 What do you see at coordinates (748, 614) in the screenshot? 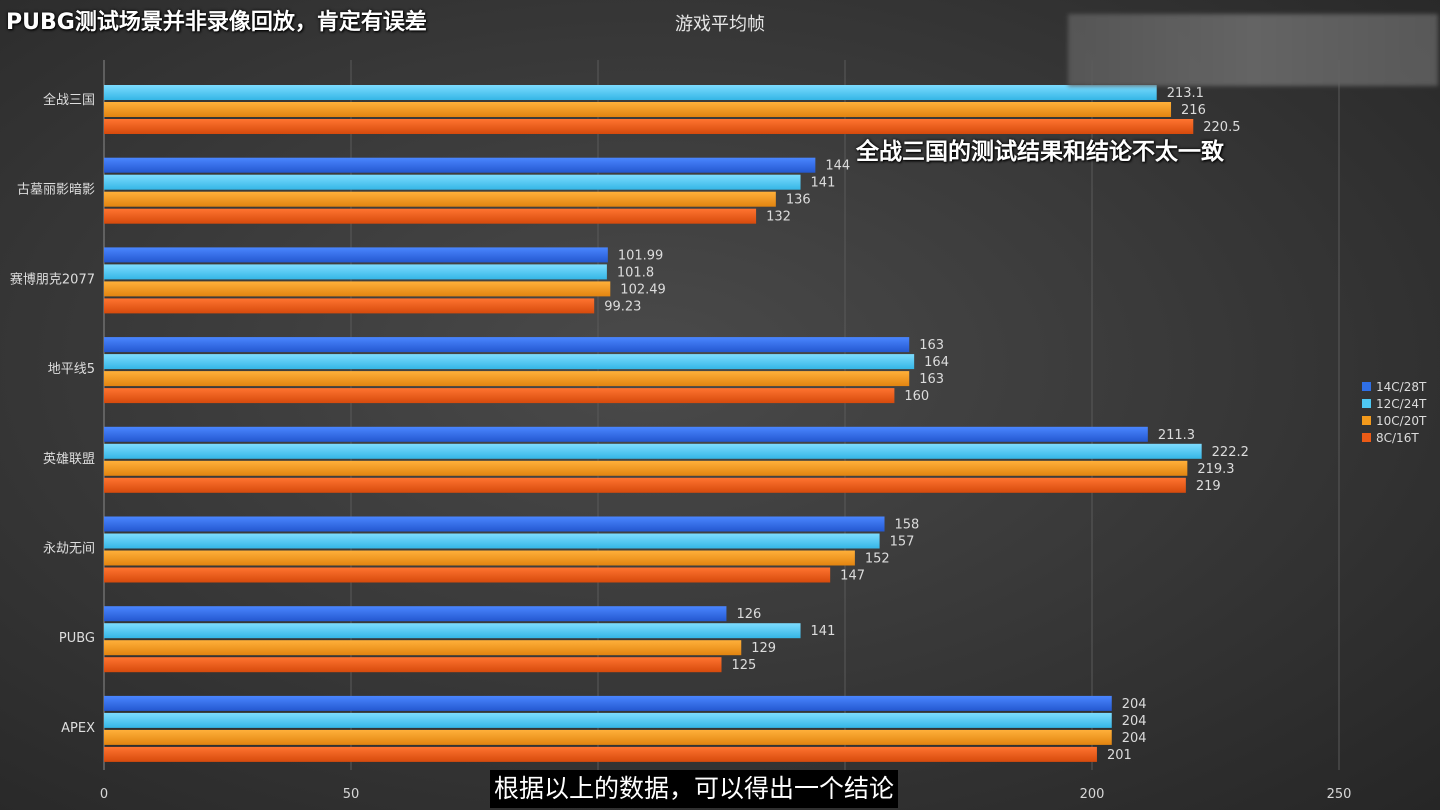
I see `data-label: 126` at bounding box center [748, 614].